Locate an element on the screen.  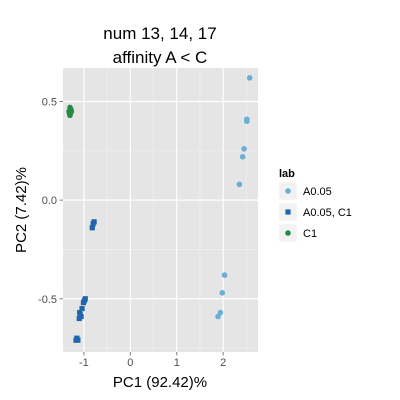
y-tick-label: 0.0 is located at coordinates (49, 201).